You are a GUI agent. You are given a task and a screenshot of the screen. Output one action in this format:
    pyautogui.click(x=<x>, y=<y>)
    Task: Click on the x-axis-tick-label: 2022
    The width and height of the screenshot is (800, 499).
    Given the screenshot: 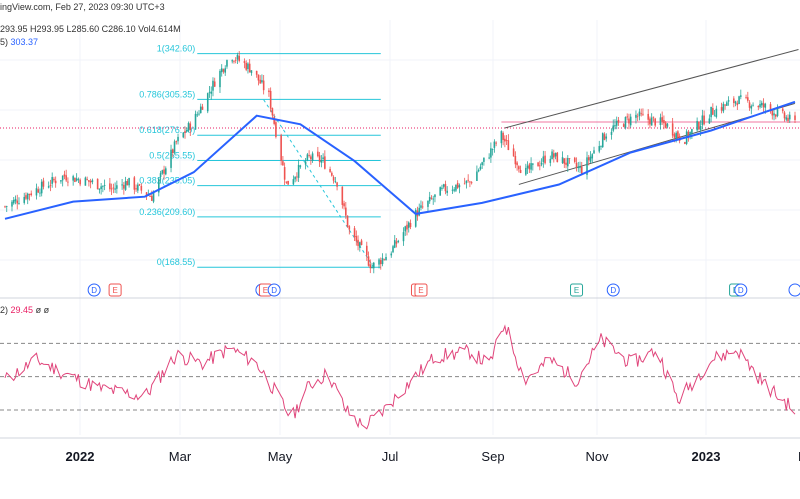 What is the action you would take?
    pyautogui.click(x=80, y=456)
    